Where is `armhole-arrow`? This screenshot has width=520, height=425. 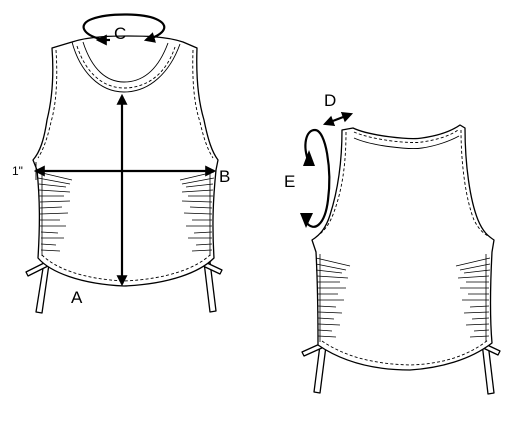
armhole-arrow is located at coordinates (315, 178).